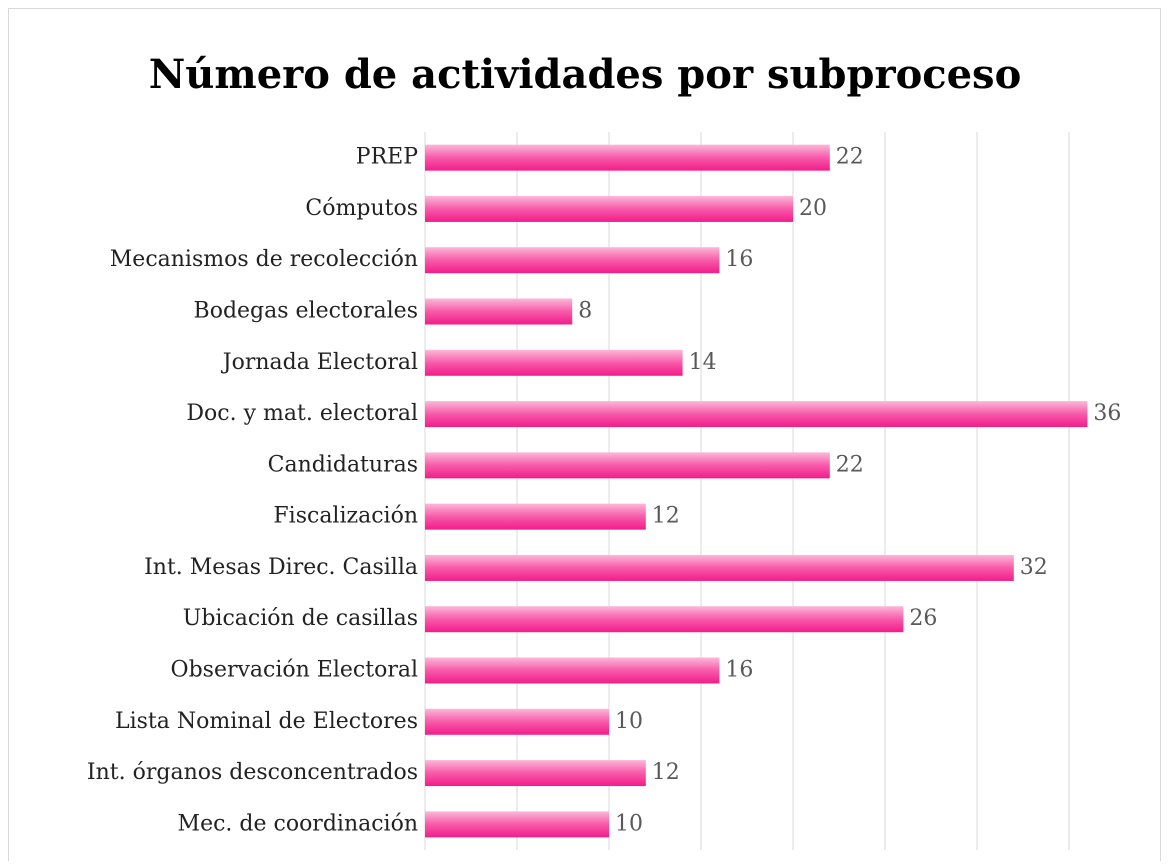 This screenshot has height=865, width=1169. I want to click on data-label: 8, so click(585, 311).